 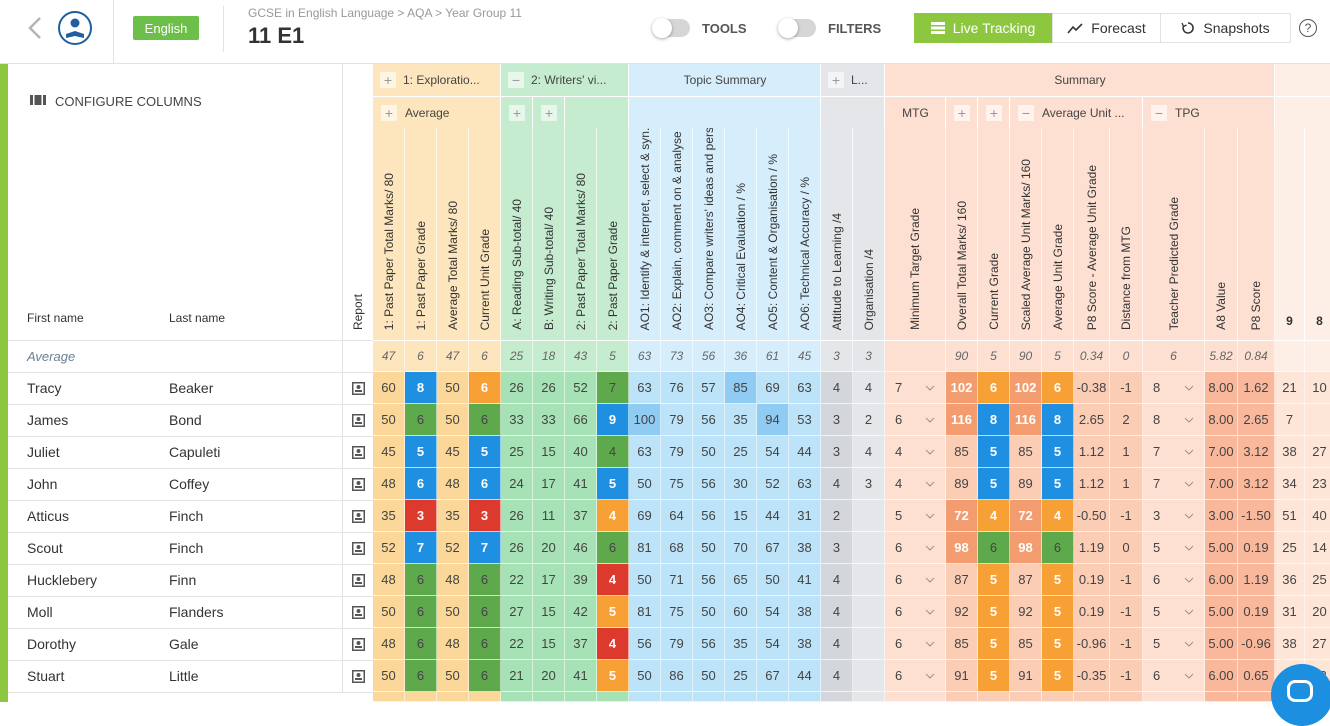 I want to click on avatar, so click(x=75, y=28).